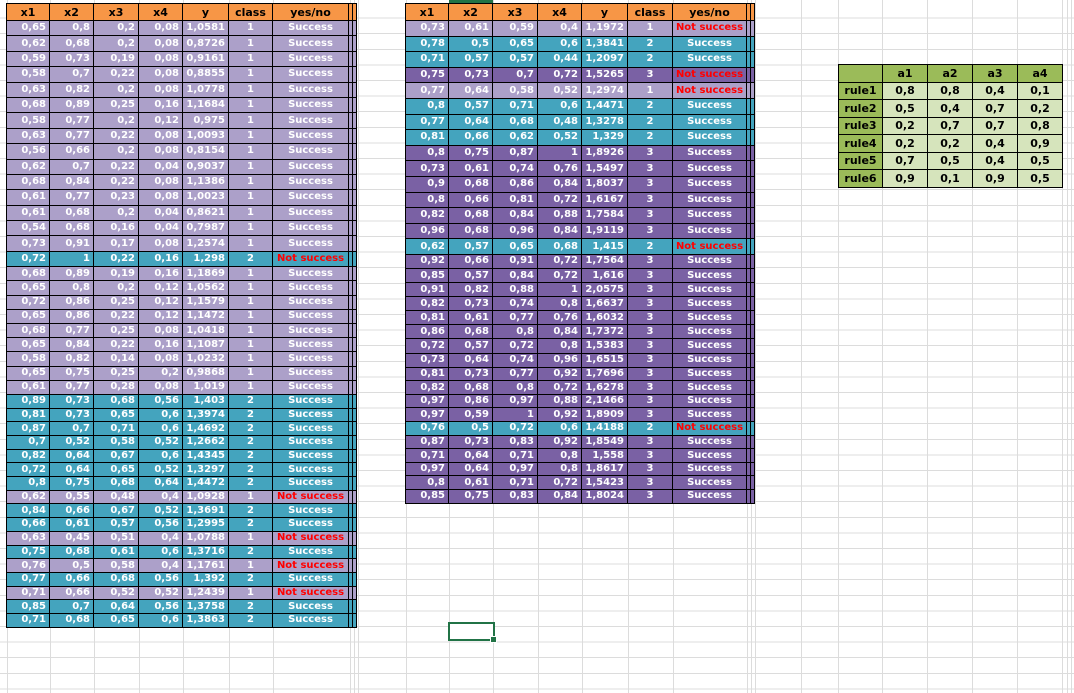 Image resolution: width=1074 pixels, height=693 pixels. Describe the element at coordinates (71, 579) in the screenshot. I see `cell: 0,66` at that location.